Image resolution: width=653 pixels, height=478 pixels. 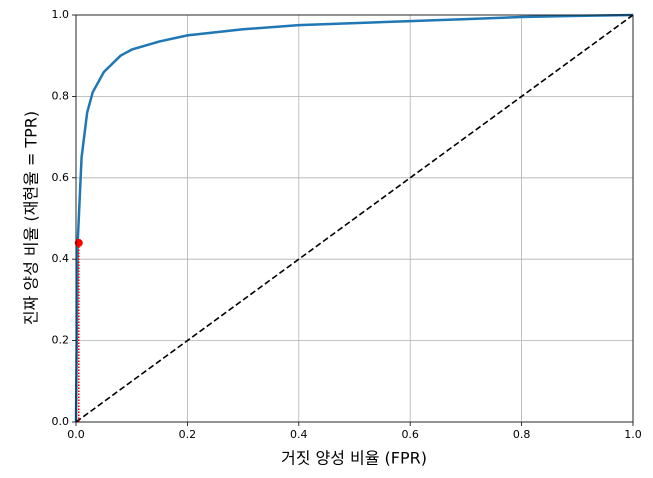 I want to click on x-axis-label: 거짓 양성 비율 (FPR), so click(x=354, y=458).